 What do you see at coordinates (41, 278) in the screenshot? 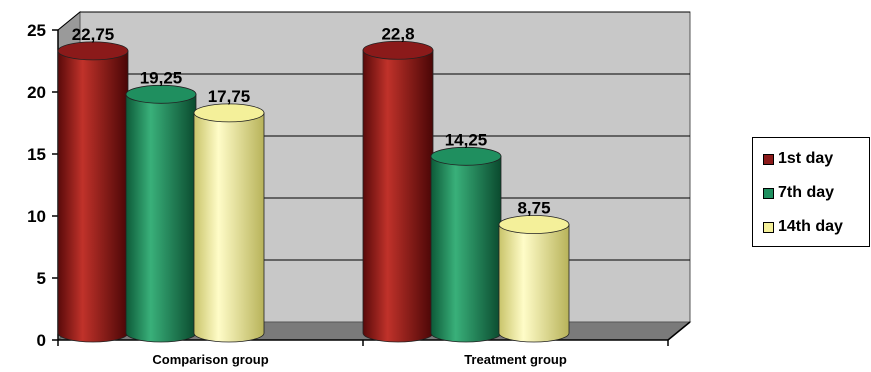
I see `y-tick-label-5: 5` at bounding box center [41, 278].